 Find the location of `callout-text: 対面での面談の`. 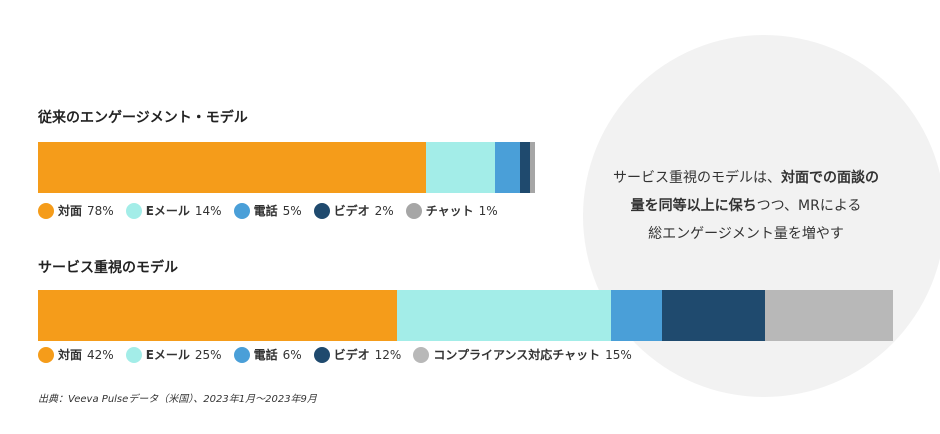

callout-text: 対面での面談の is located at coordinates (830, 178).